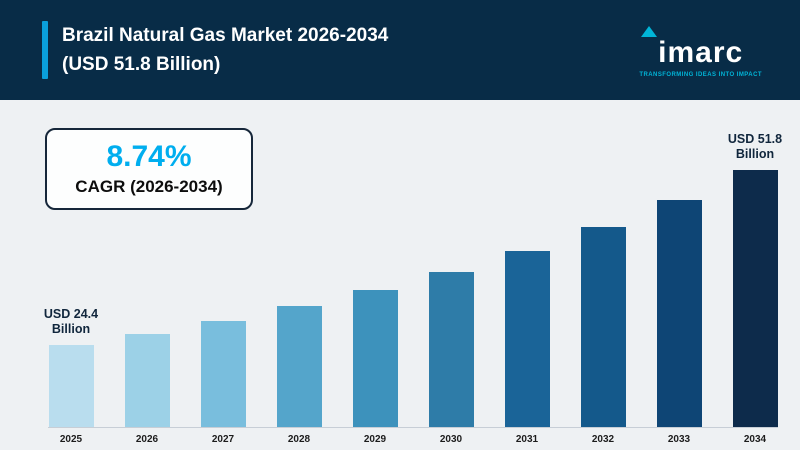 The height and width of the screenshot is (450, 800). I want to click on page-title-line2: (USD 51.8 Billion), so click(141, 64).